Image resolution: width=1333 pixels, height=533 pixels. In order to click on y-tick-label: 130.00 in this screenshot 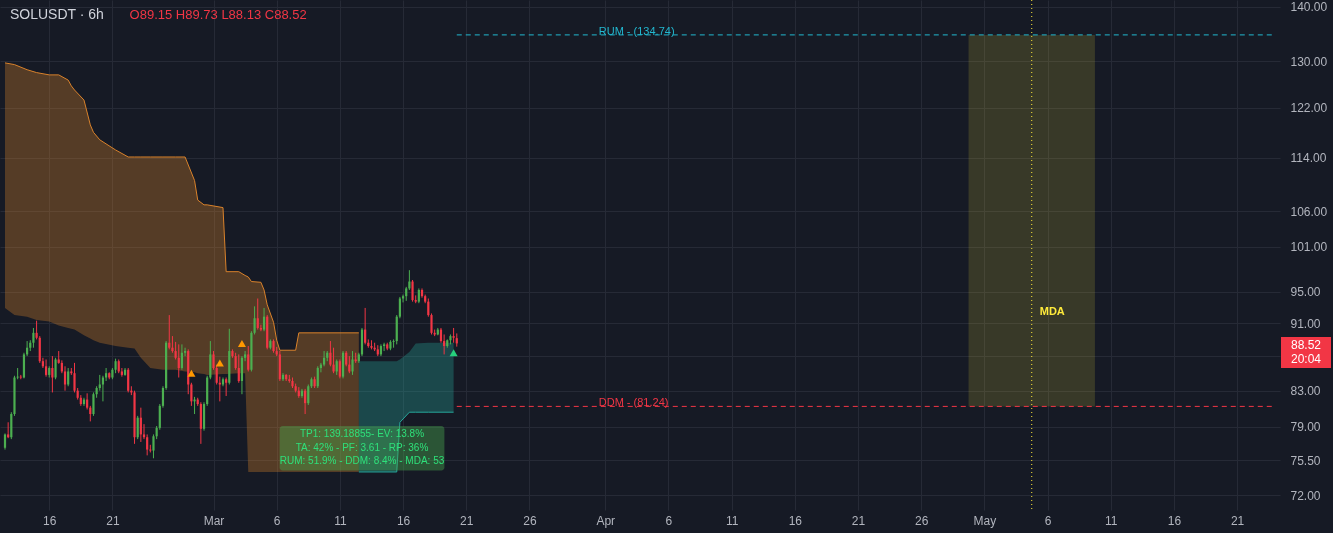, I will do `click(1309, 61)`.